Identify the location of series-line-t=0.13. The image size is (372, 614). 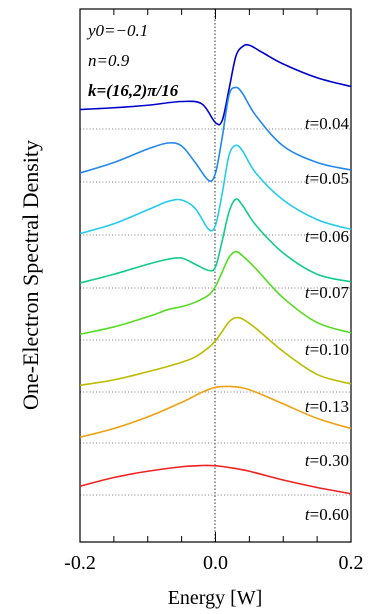
(215, 351).